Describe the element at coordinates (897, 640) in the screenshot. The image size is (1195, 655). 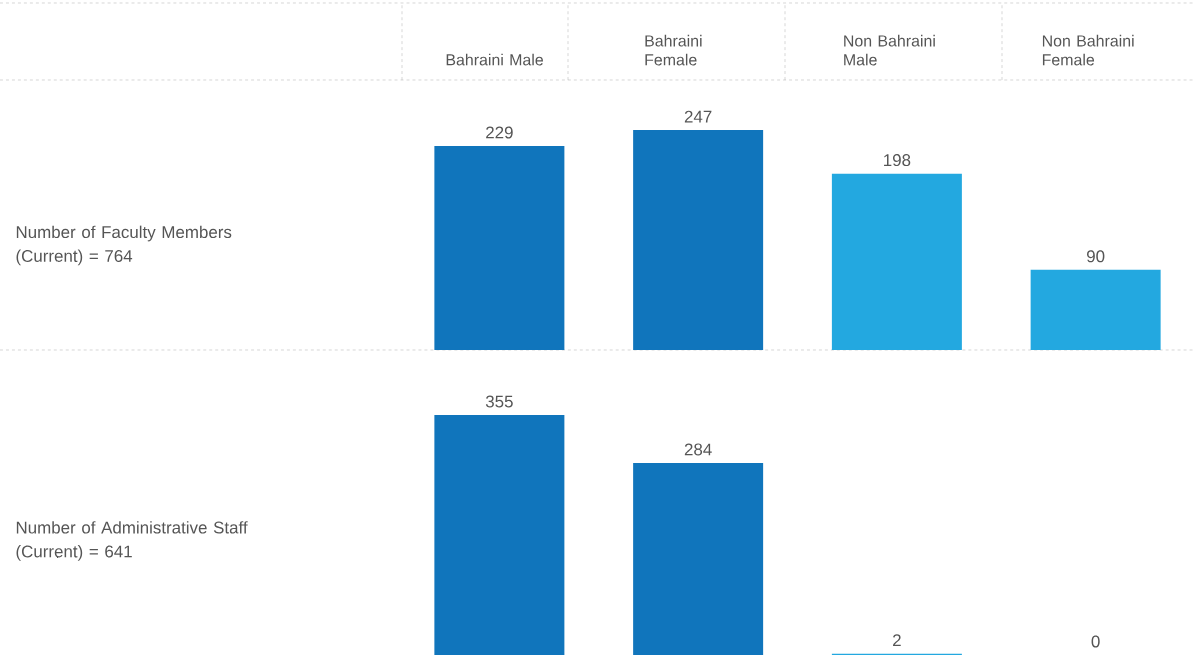
I see `data-label: 2` at that location.